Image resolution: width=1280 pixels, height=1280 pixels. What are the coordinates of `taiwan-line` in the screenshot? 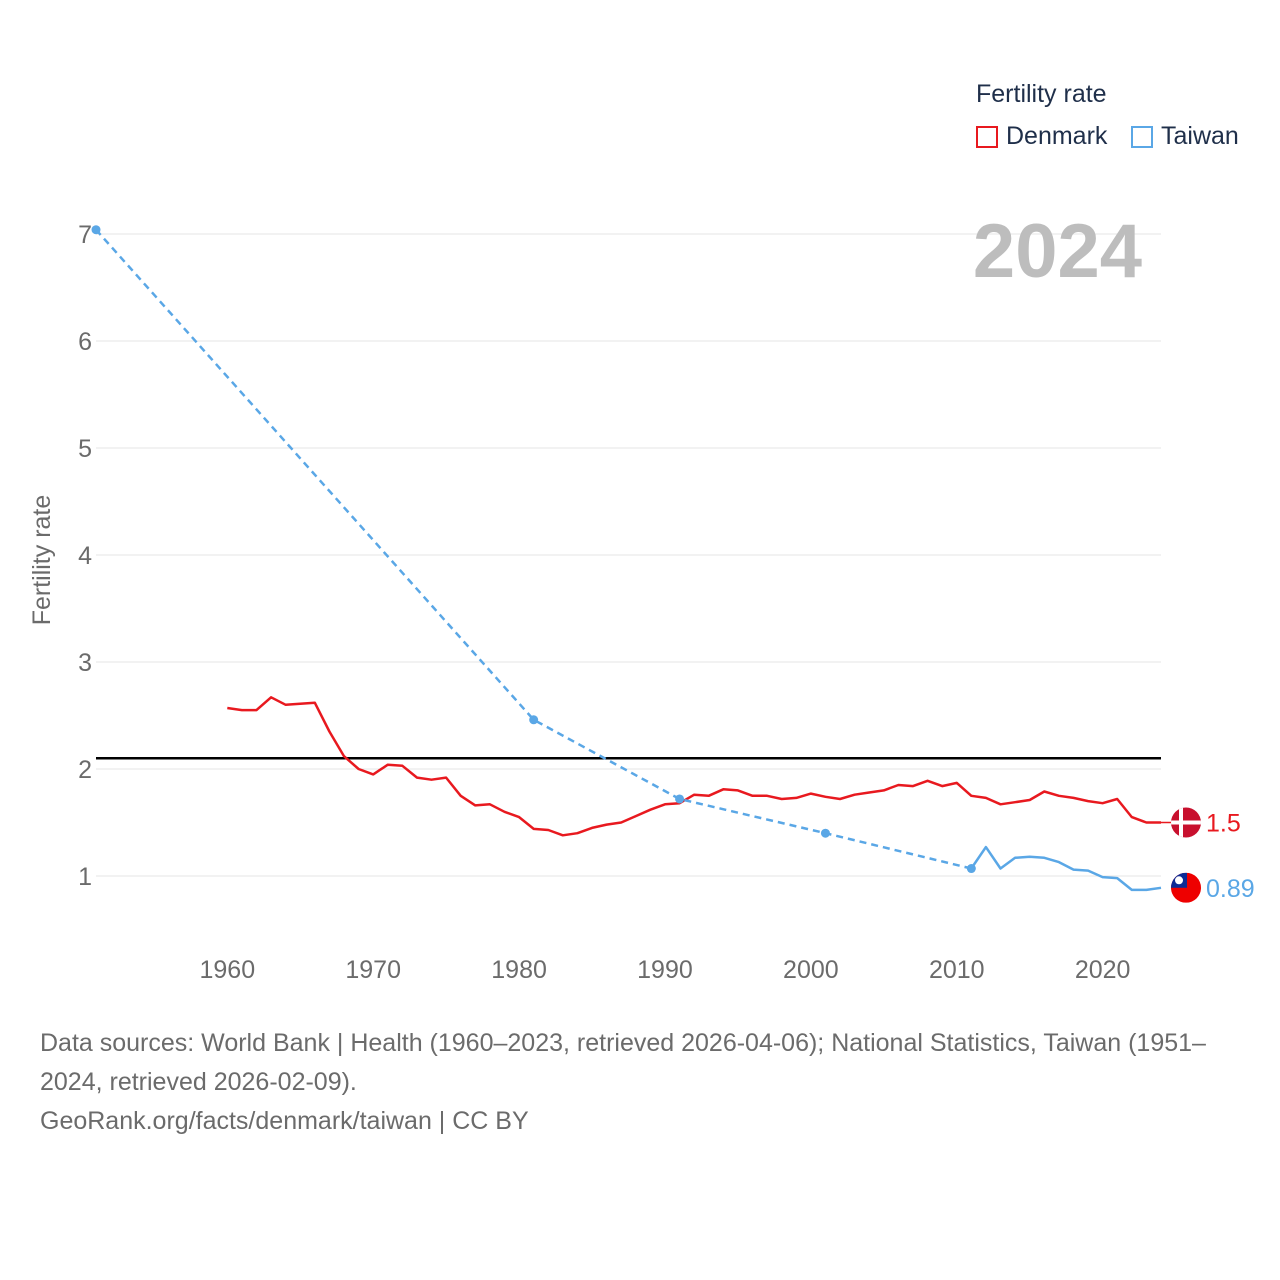 It's located at (1066, 868).